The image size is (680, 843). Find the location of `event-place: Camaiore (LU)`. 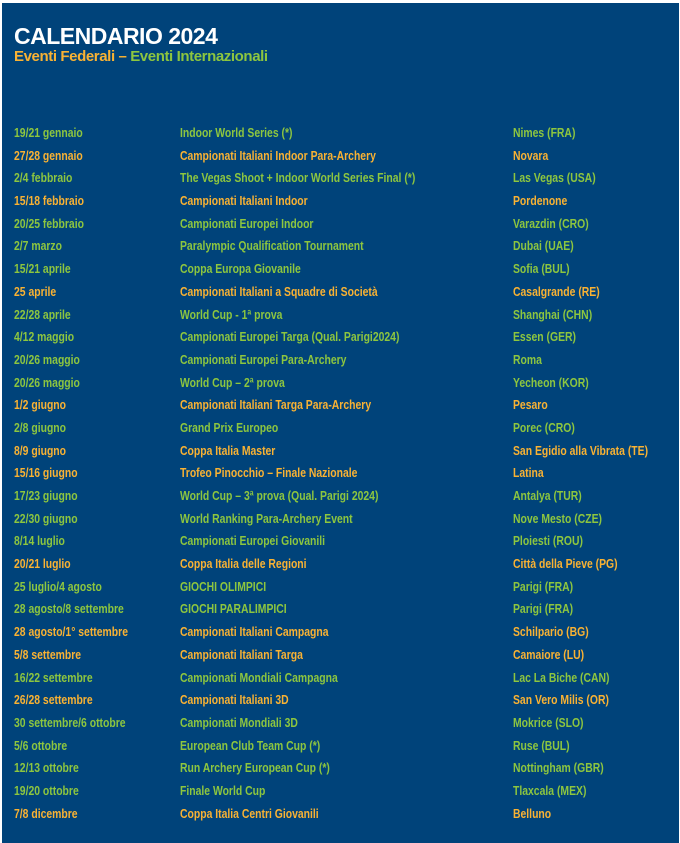

event-place: Camaiore (LU) is located at coordinates (549, 654).